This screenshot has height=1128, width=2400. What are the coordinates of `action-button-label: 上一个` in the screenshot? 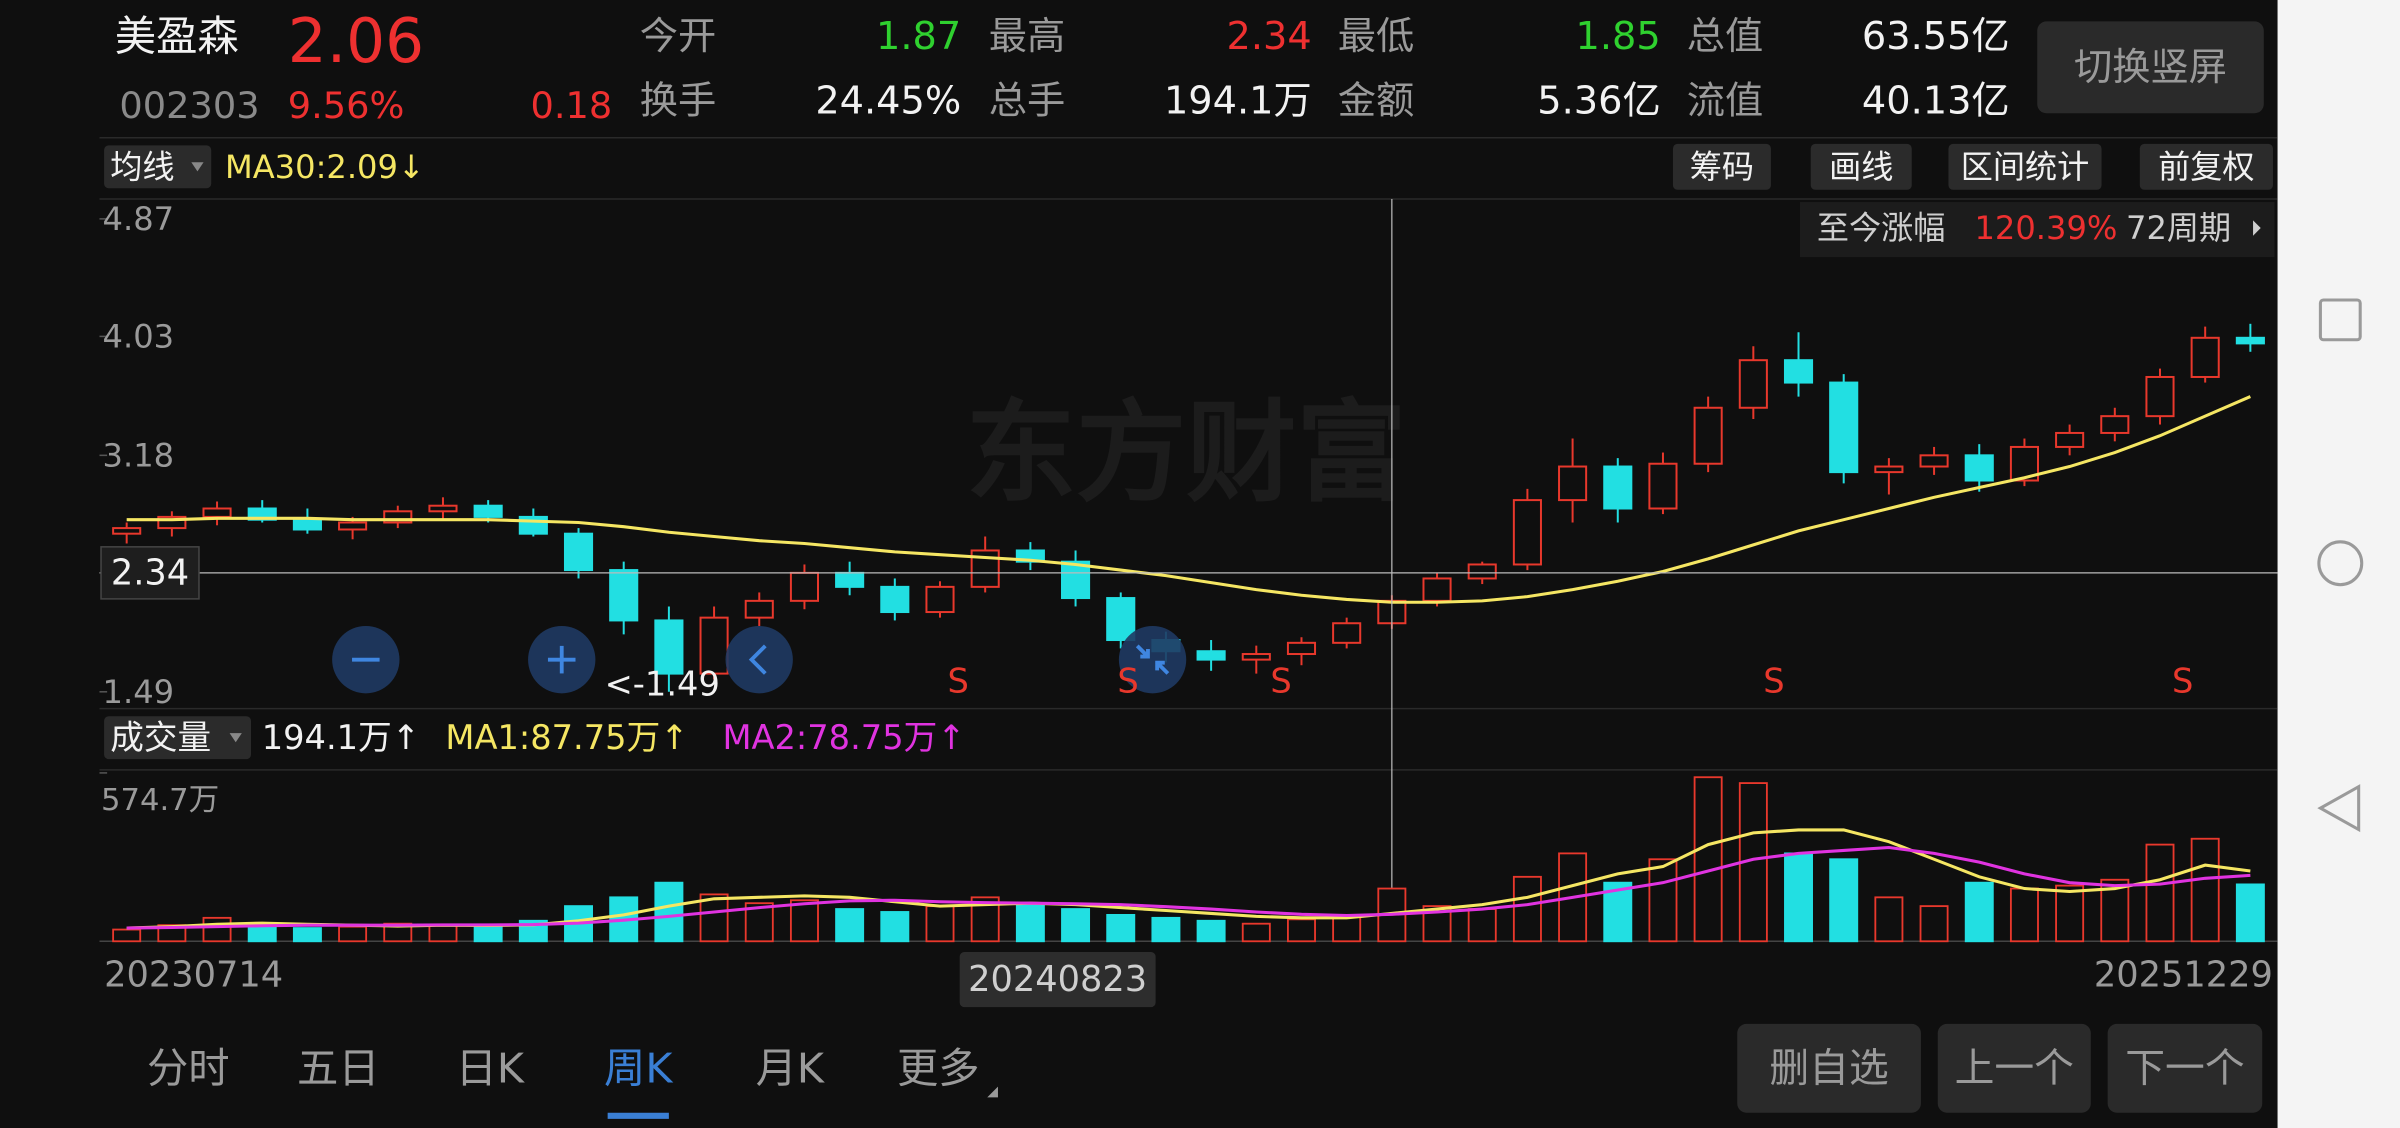 It's located at (2014, 1068).